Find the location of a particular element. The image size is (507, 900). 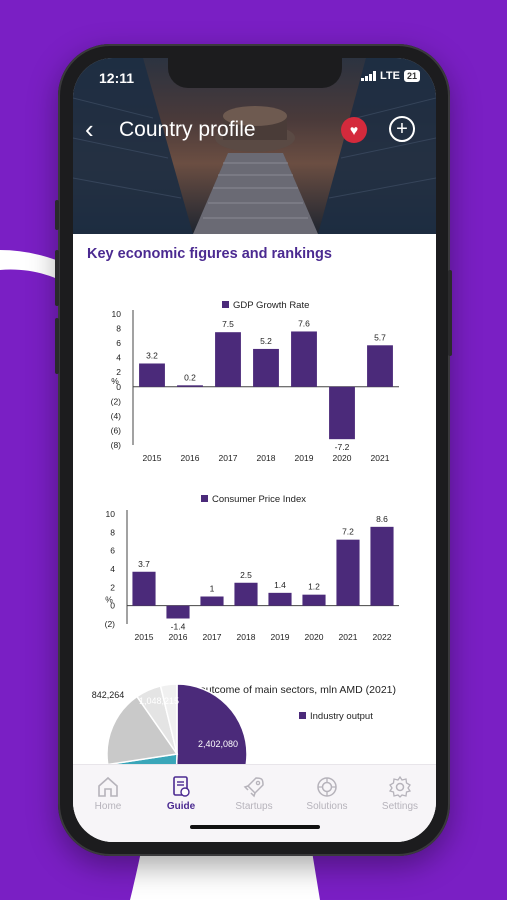

tab-solutions: Solutions is located at coordinates (327, 792).